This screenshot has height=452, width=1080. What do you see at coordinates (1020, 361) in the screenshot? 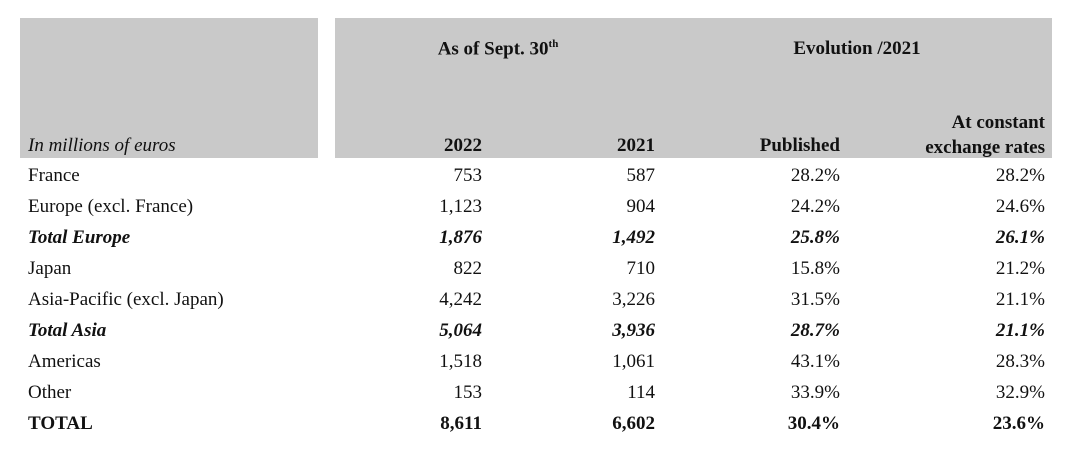
I see `cell-value: 28.3%` at bounding box center [1020, 361].